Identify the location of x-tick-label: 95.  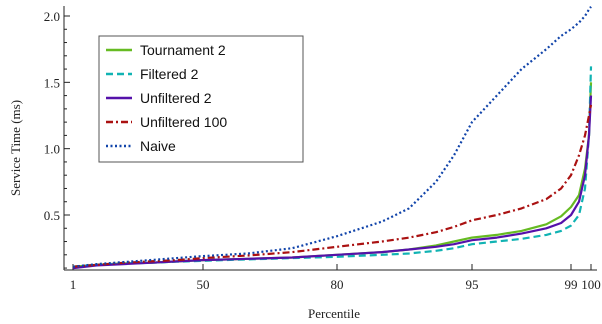
(472, 284).